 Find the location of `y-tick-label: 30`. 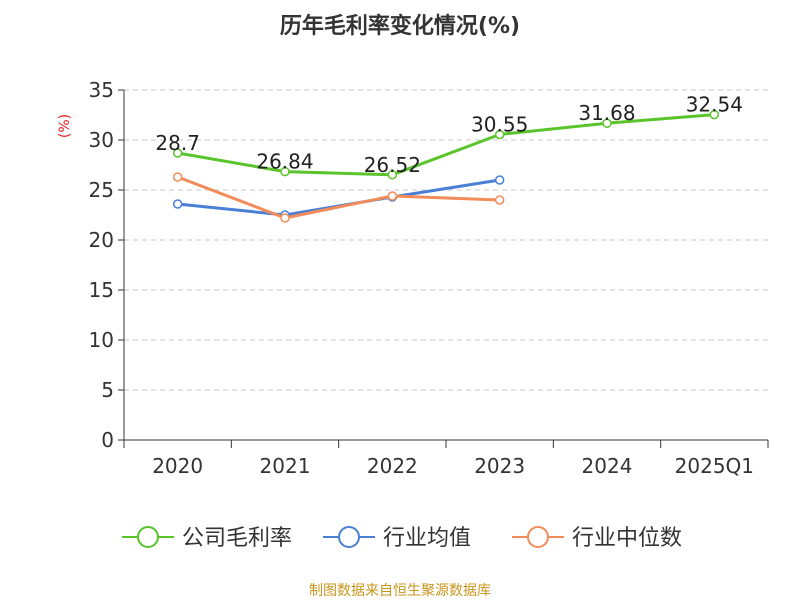

y-tick-label: 30 is located at coordinates (101, 140).